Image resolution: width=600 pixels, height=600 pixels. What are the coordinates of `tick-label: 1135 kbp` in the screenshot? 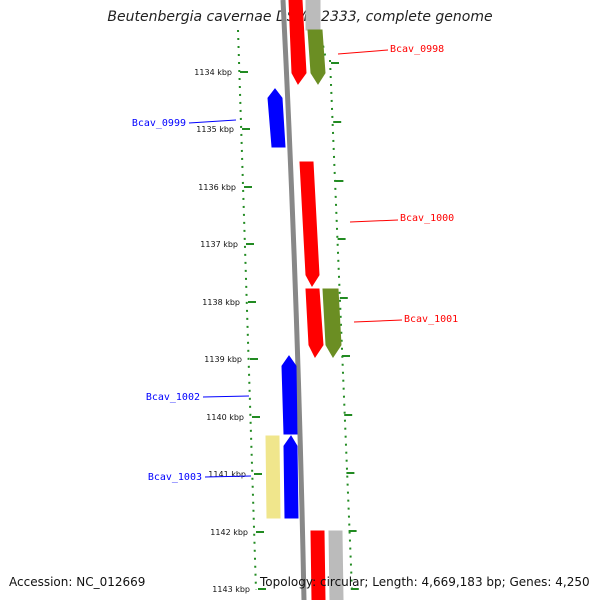 It's located at (215, 129).